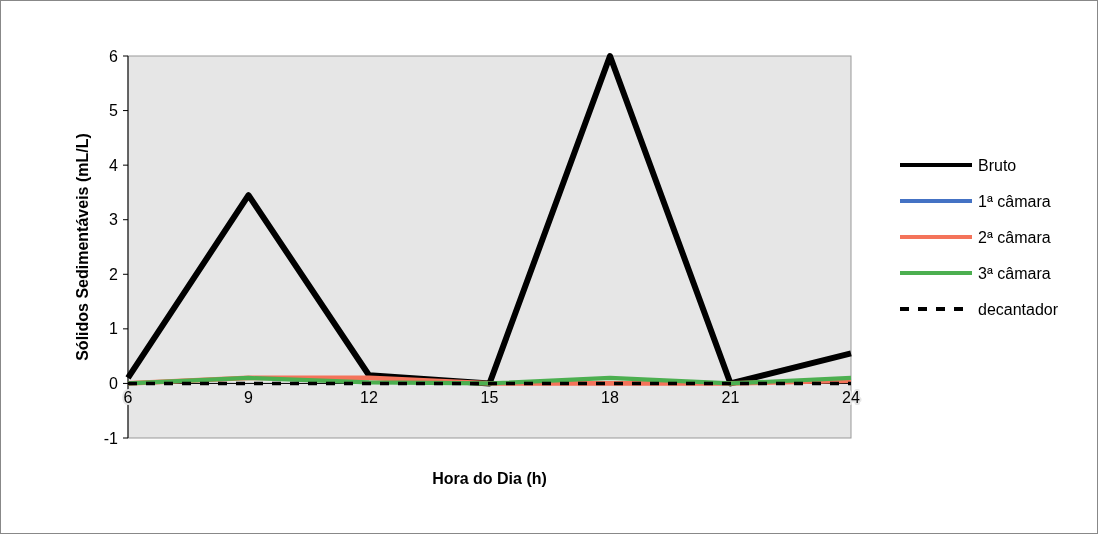  I want to click on x-tick-label: 9, so click(249, 398).